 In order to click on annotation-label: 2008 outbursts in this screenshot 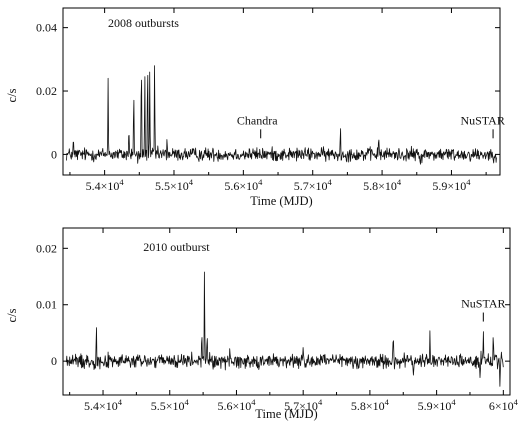, I will do `click(143, 23)`.